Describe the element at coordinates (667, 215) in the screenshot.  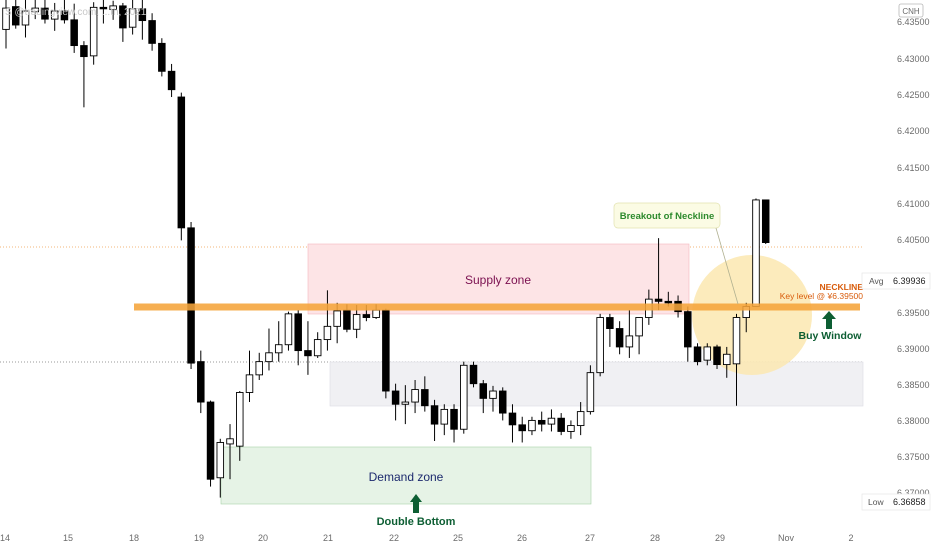
I see `breakout-callout-box` at that location.